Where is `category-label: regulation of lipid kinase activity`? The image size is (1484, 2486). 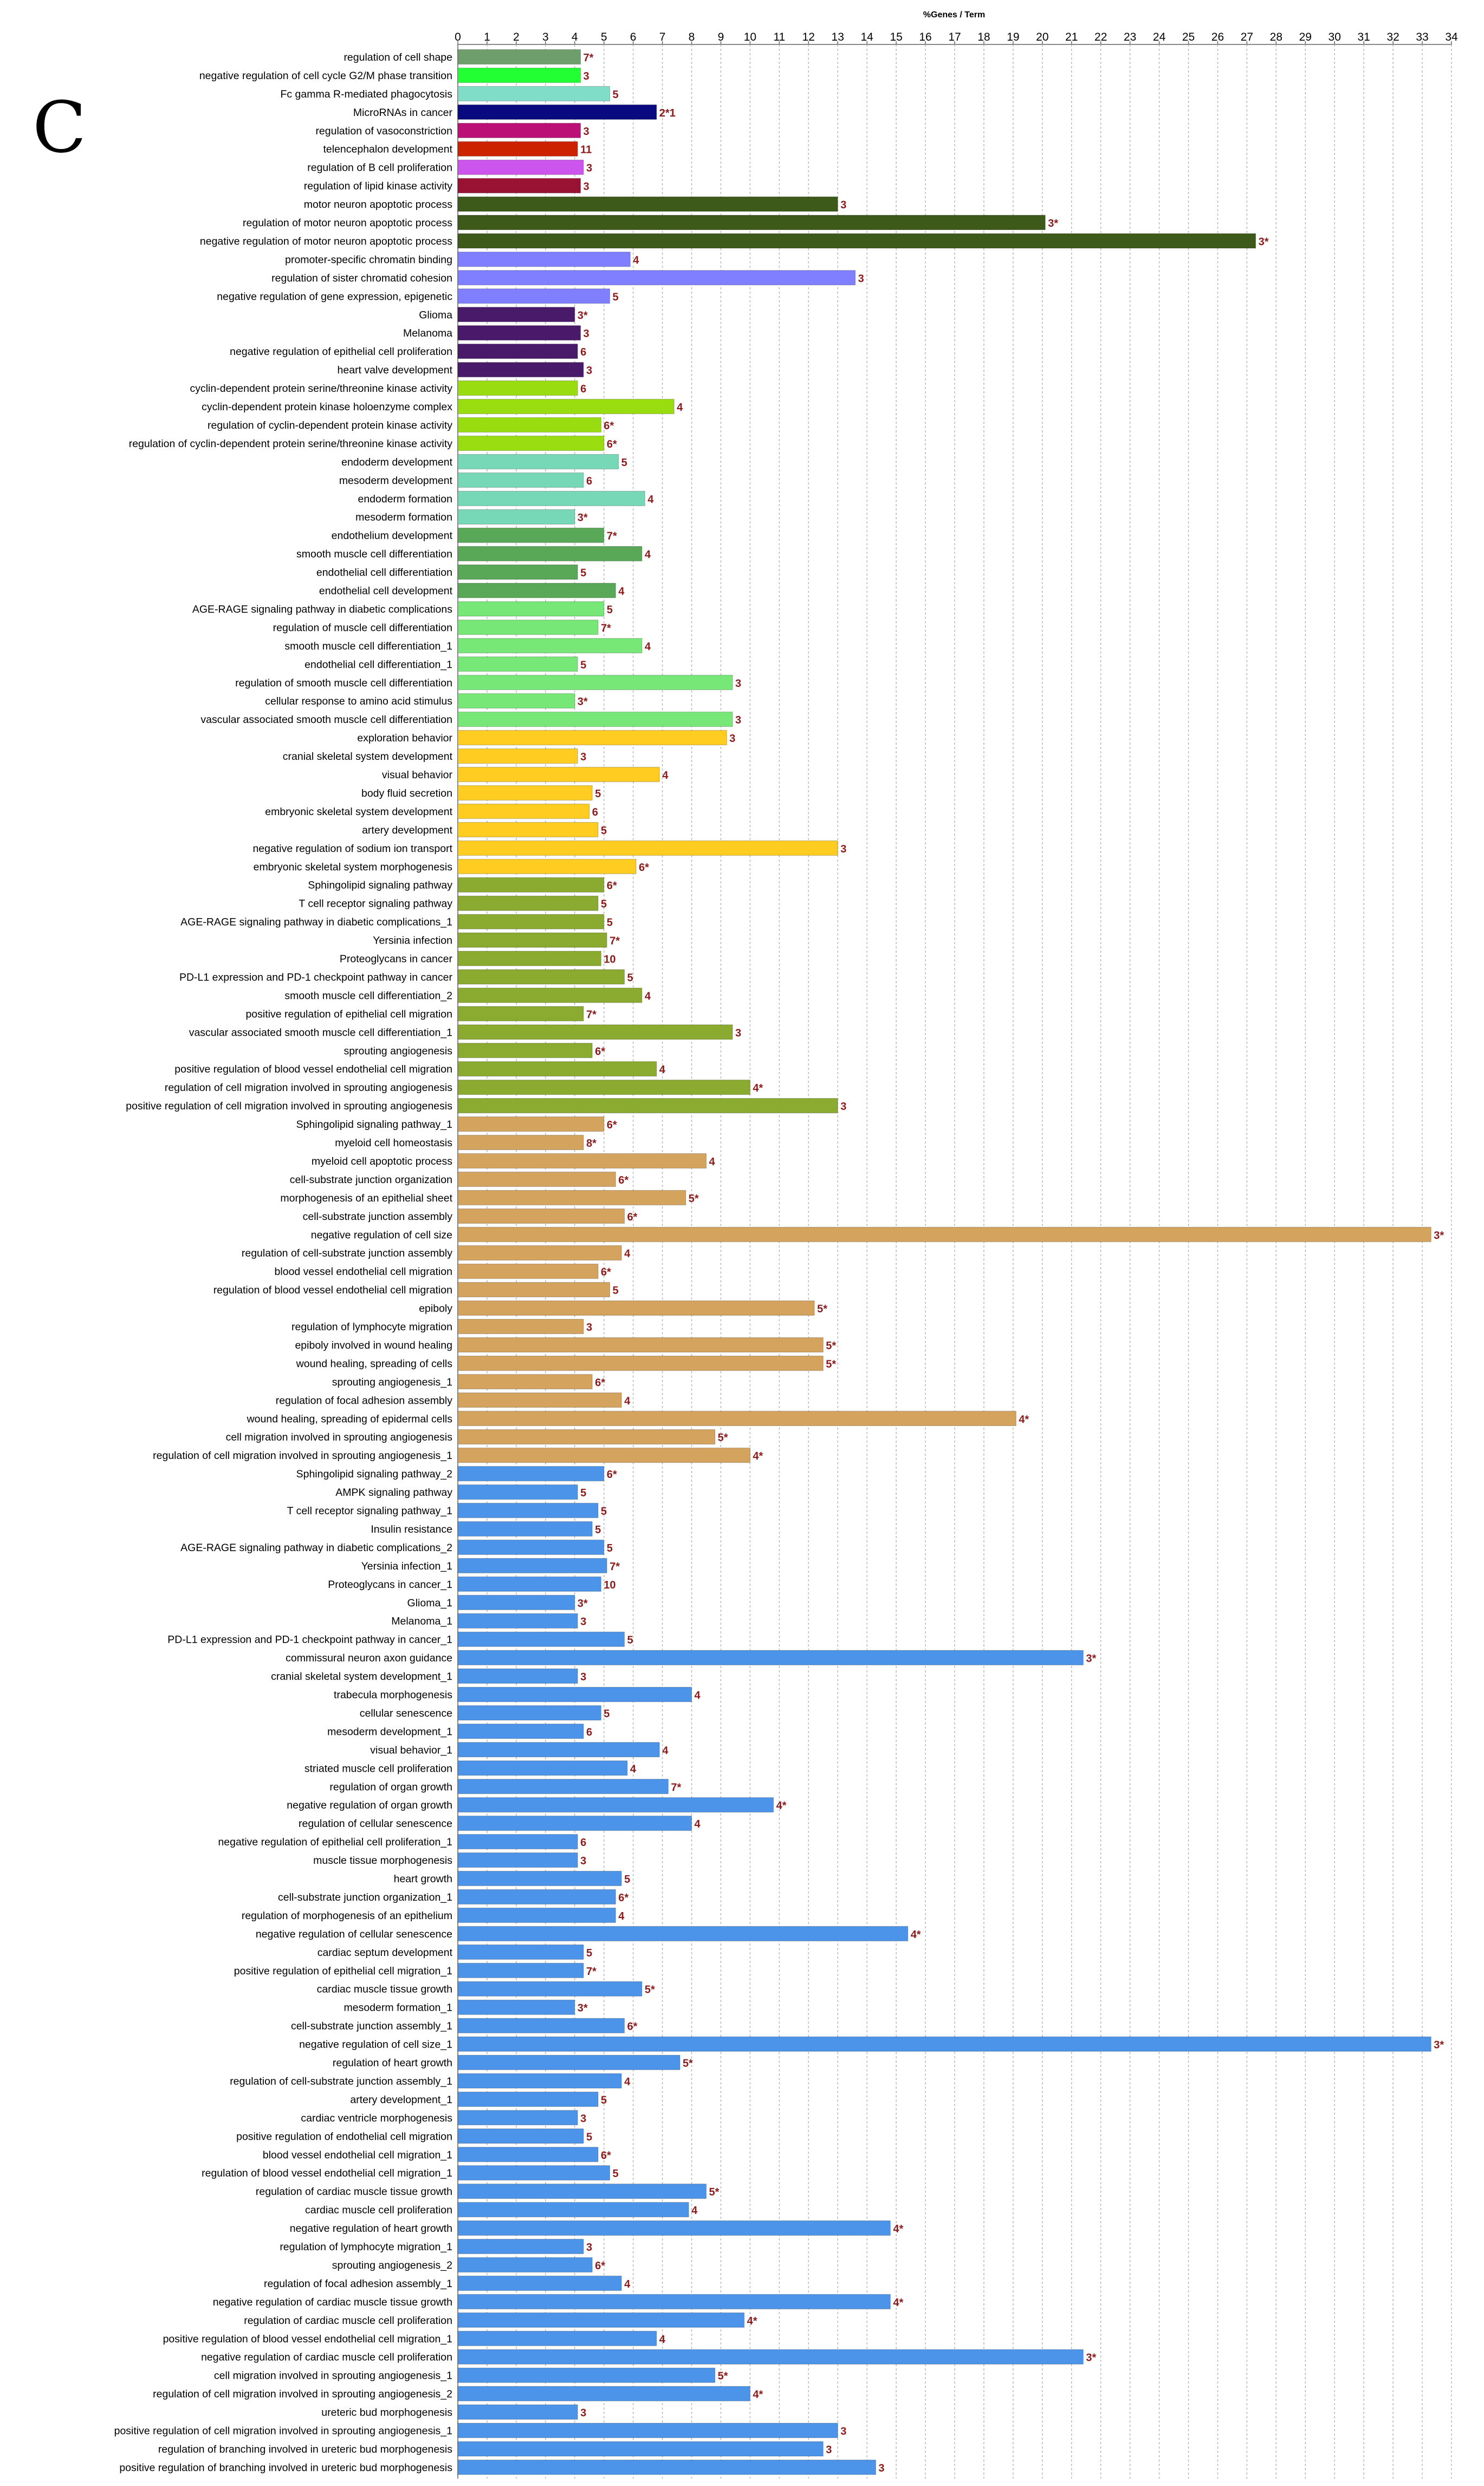 category-label: regulation of lipid kinase activity is located at coordinates (378, 186).